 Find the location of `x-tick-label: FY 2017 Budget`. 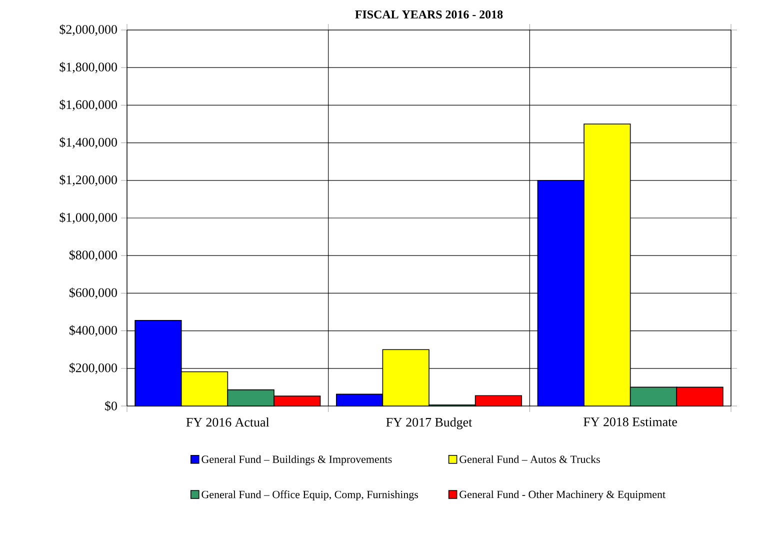

x-tick-label: FY 2017 Budget is located at coordinates (429, 424).